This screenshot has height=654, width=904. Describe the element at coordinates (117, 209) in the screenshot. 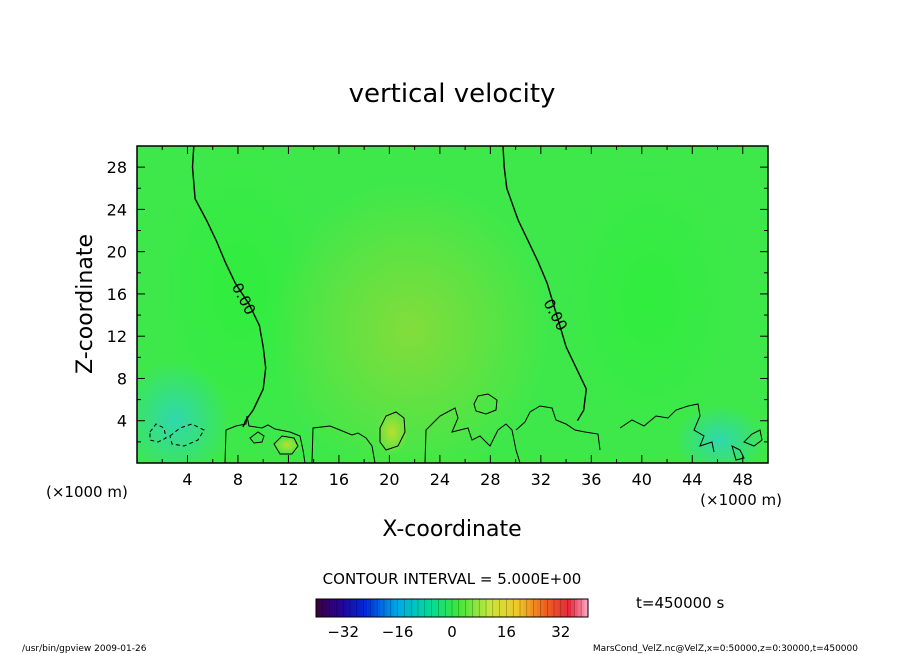

I see `y-tick-label: 24` at that location.